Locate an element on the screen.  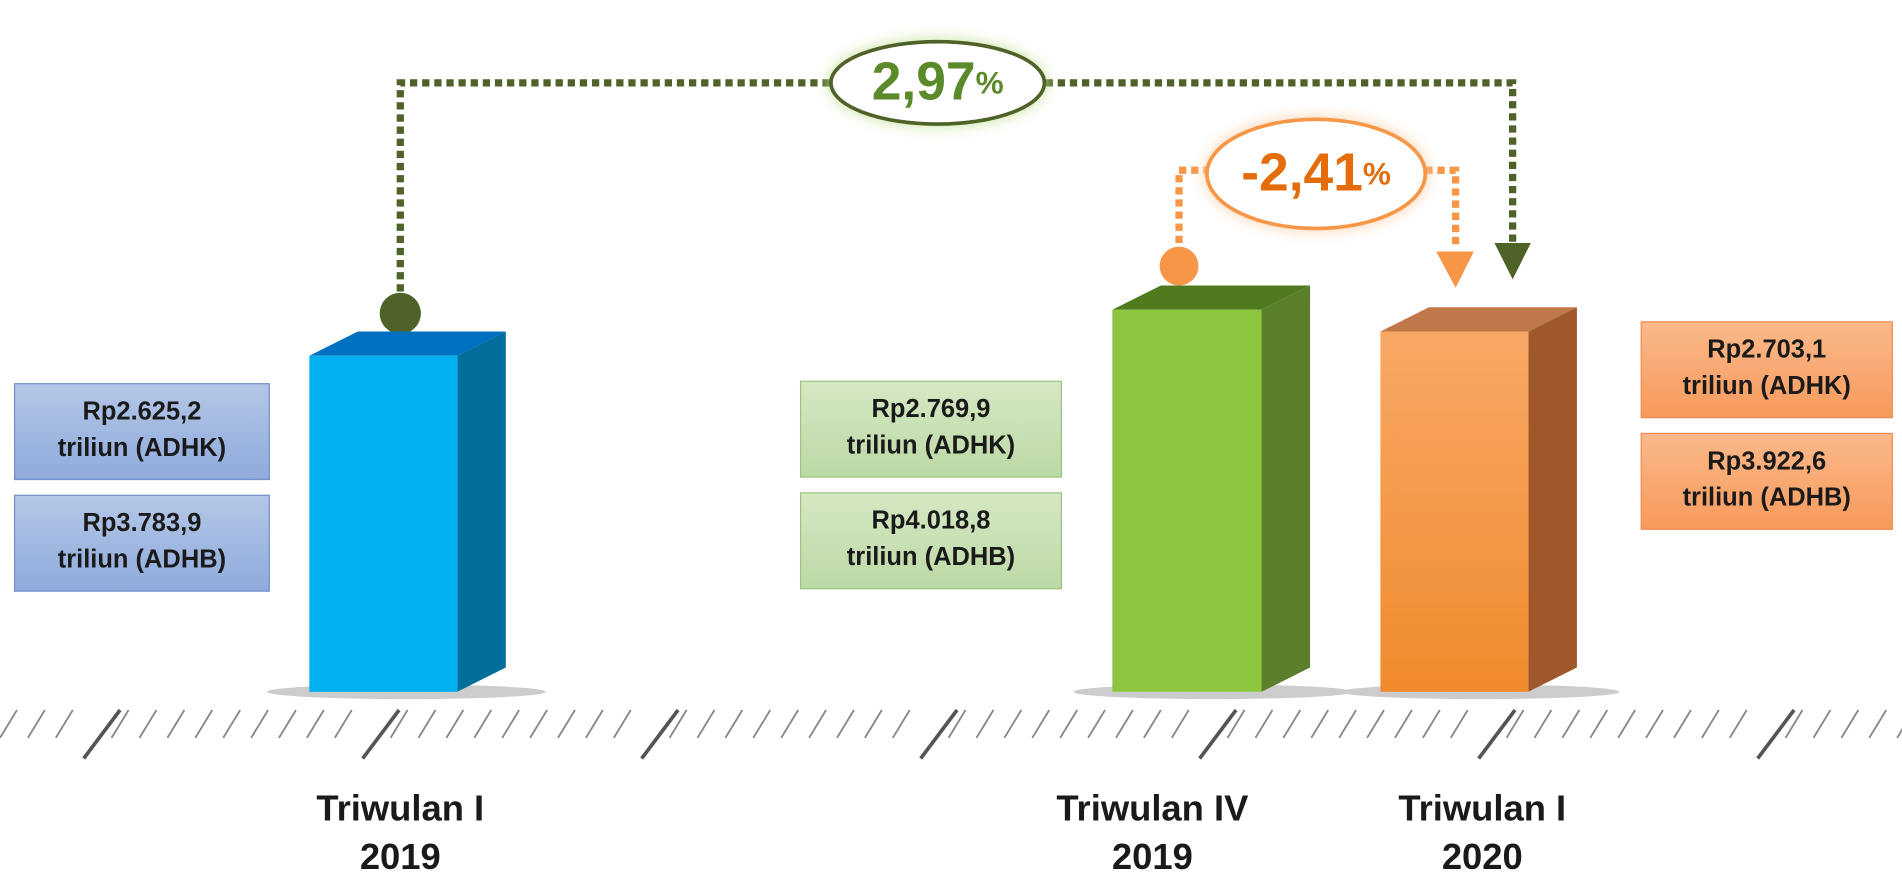
value-text: Rp3.783,9 is located at coordinates (141, 523).